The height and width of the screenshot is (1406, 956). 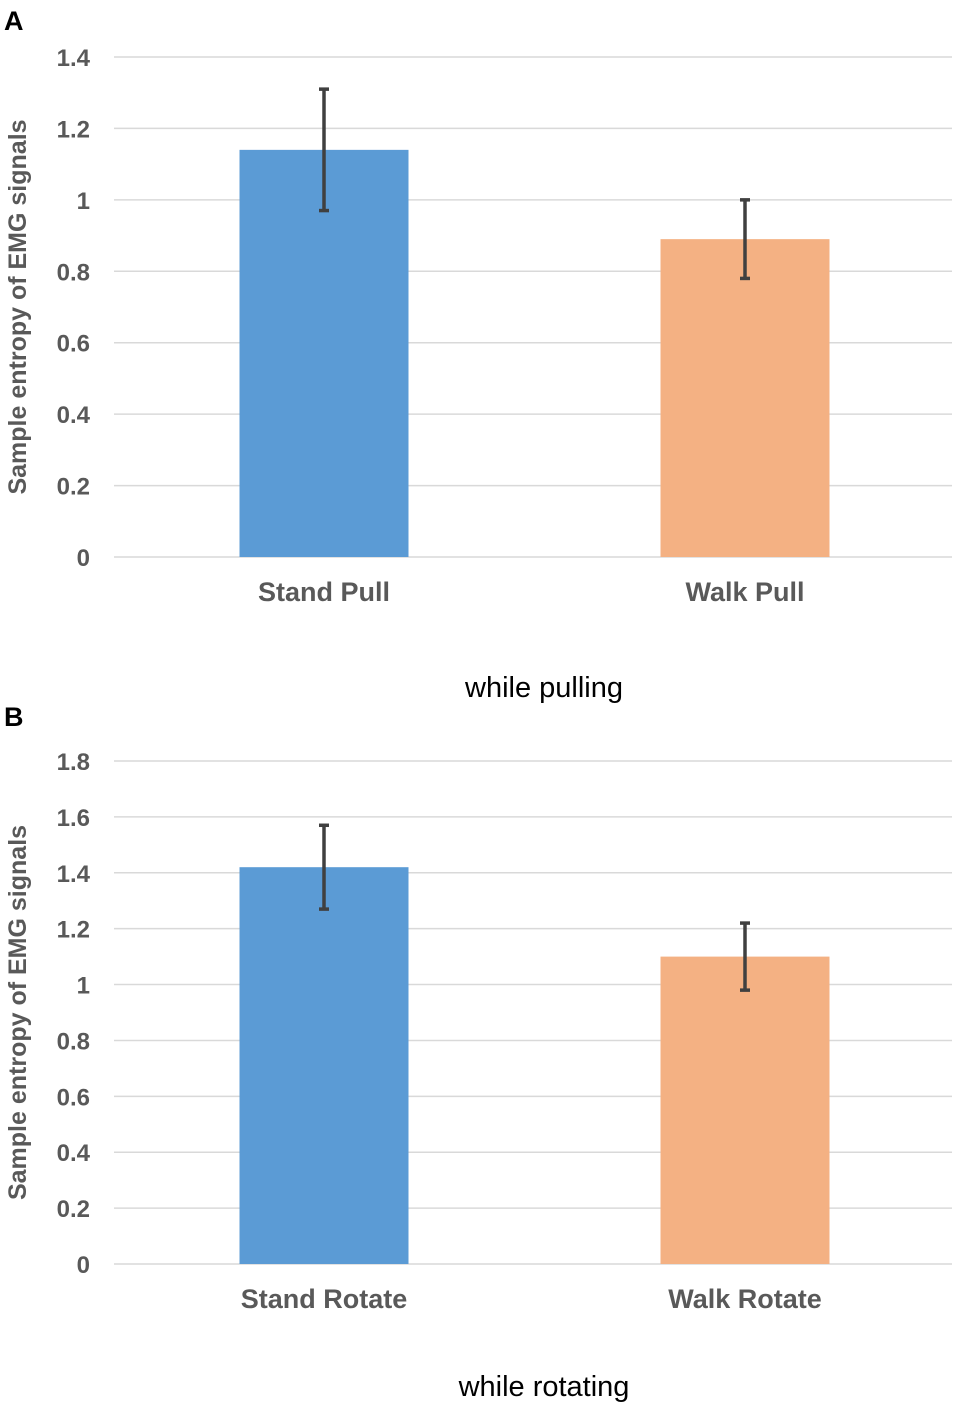 What do you see at coordinates (324, 1065) in the screenshot?
I see `bar-b-stand-rotate` at bounding box center [324, 1065].